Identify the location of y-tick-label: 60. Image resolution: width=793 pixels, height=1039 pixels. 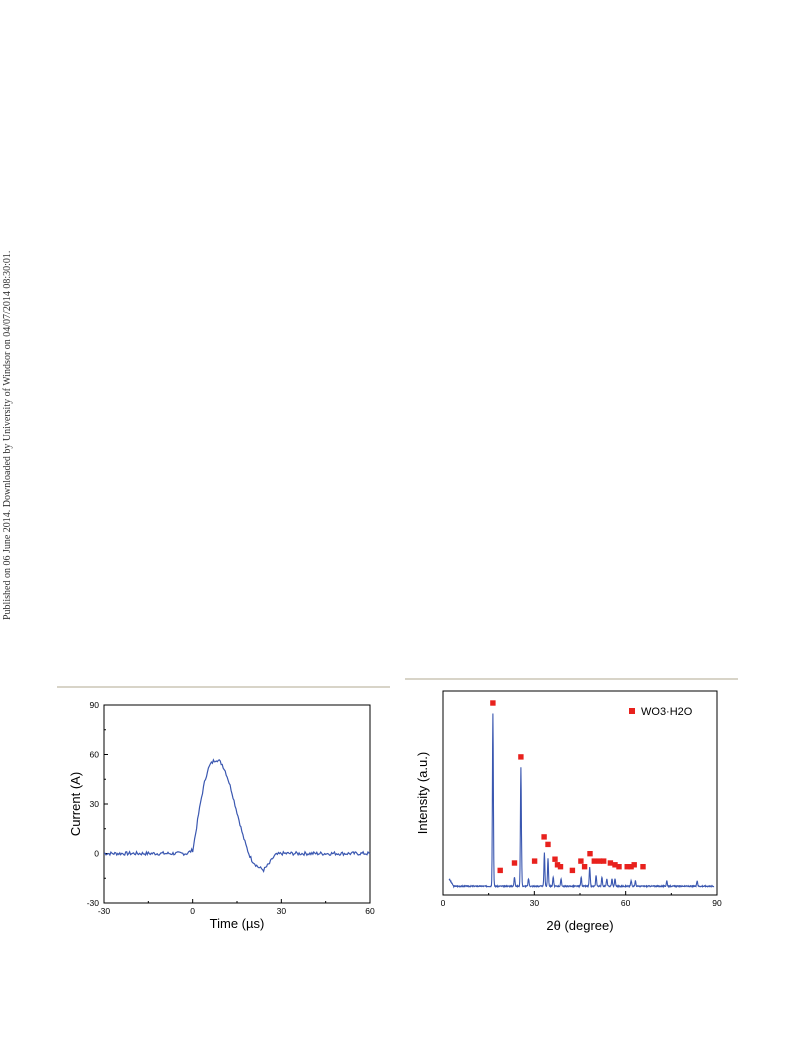
(95, 755).